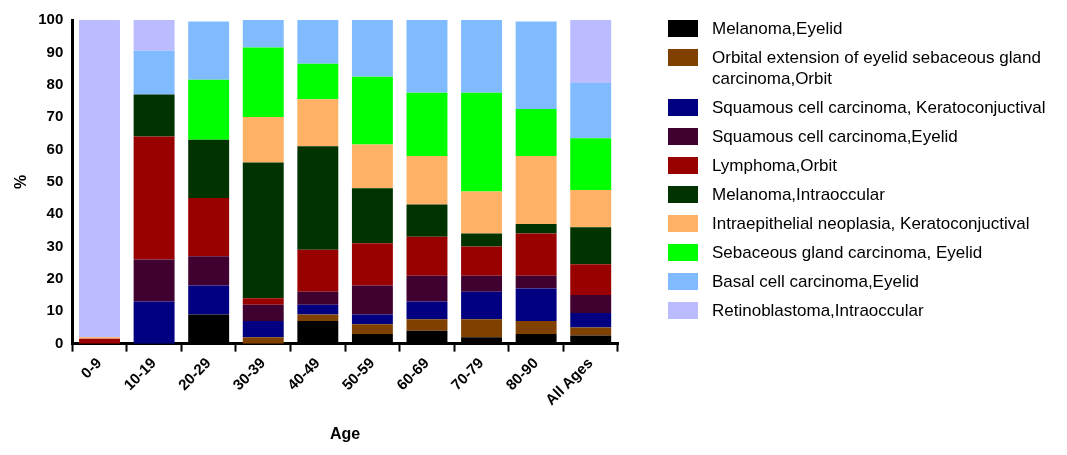 The image size is (1067, 455). What do you see at coordinates (21, 181) in the screenshot?
I see `y-axis-title: %` at bounding box center [21, 181].